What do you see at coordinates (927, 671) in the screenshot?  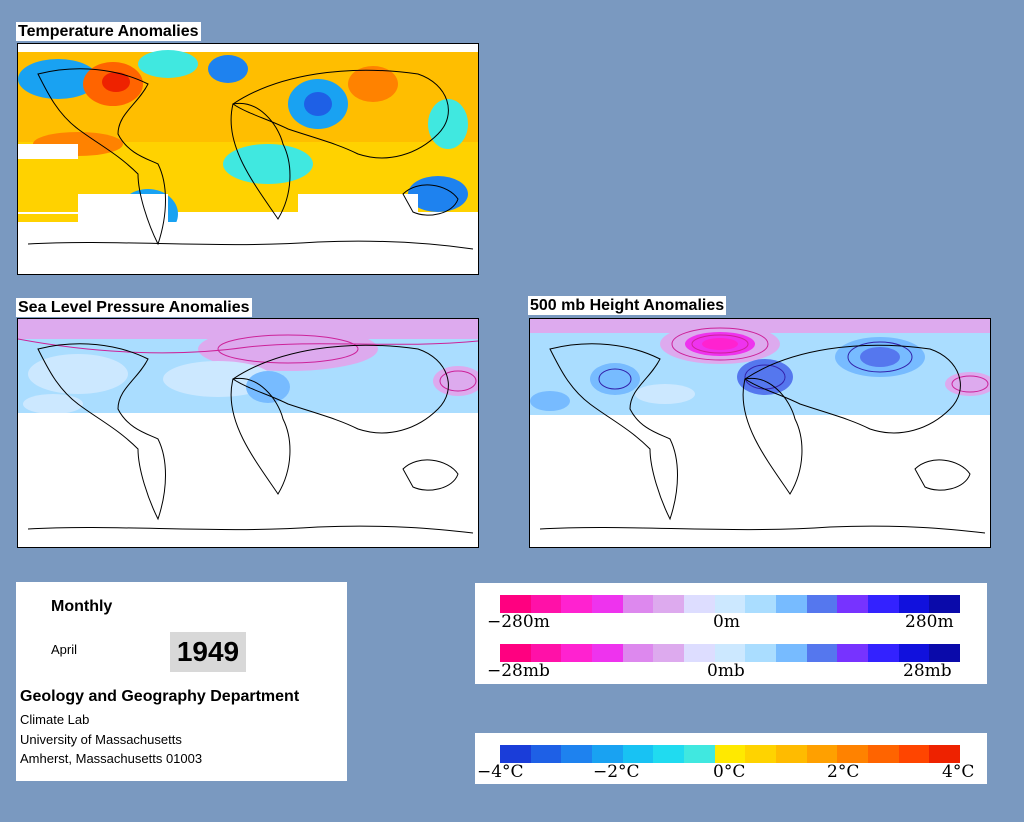 I see `pressure-scale-max: 28mb` at bounding box center [927, 671].